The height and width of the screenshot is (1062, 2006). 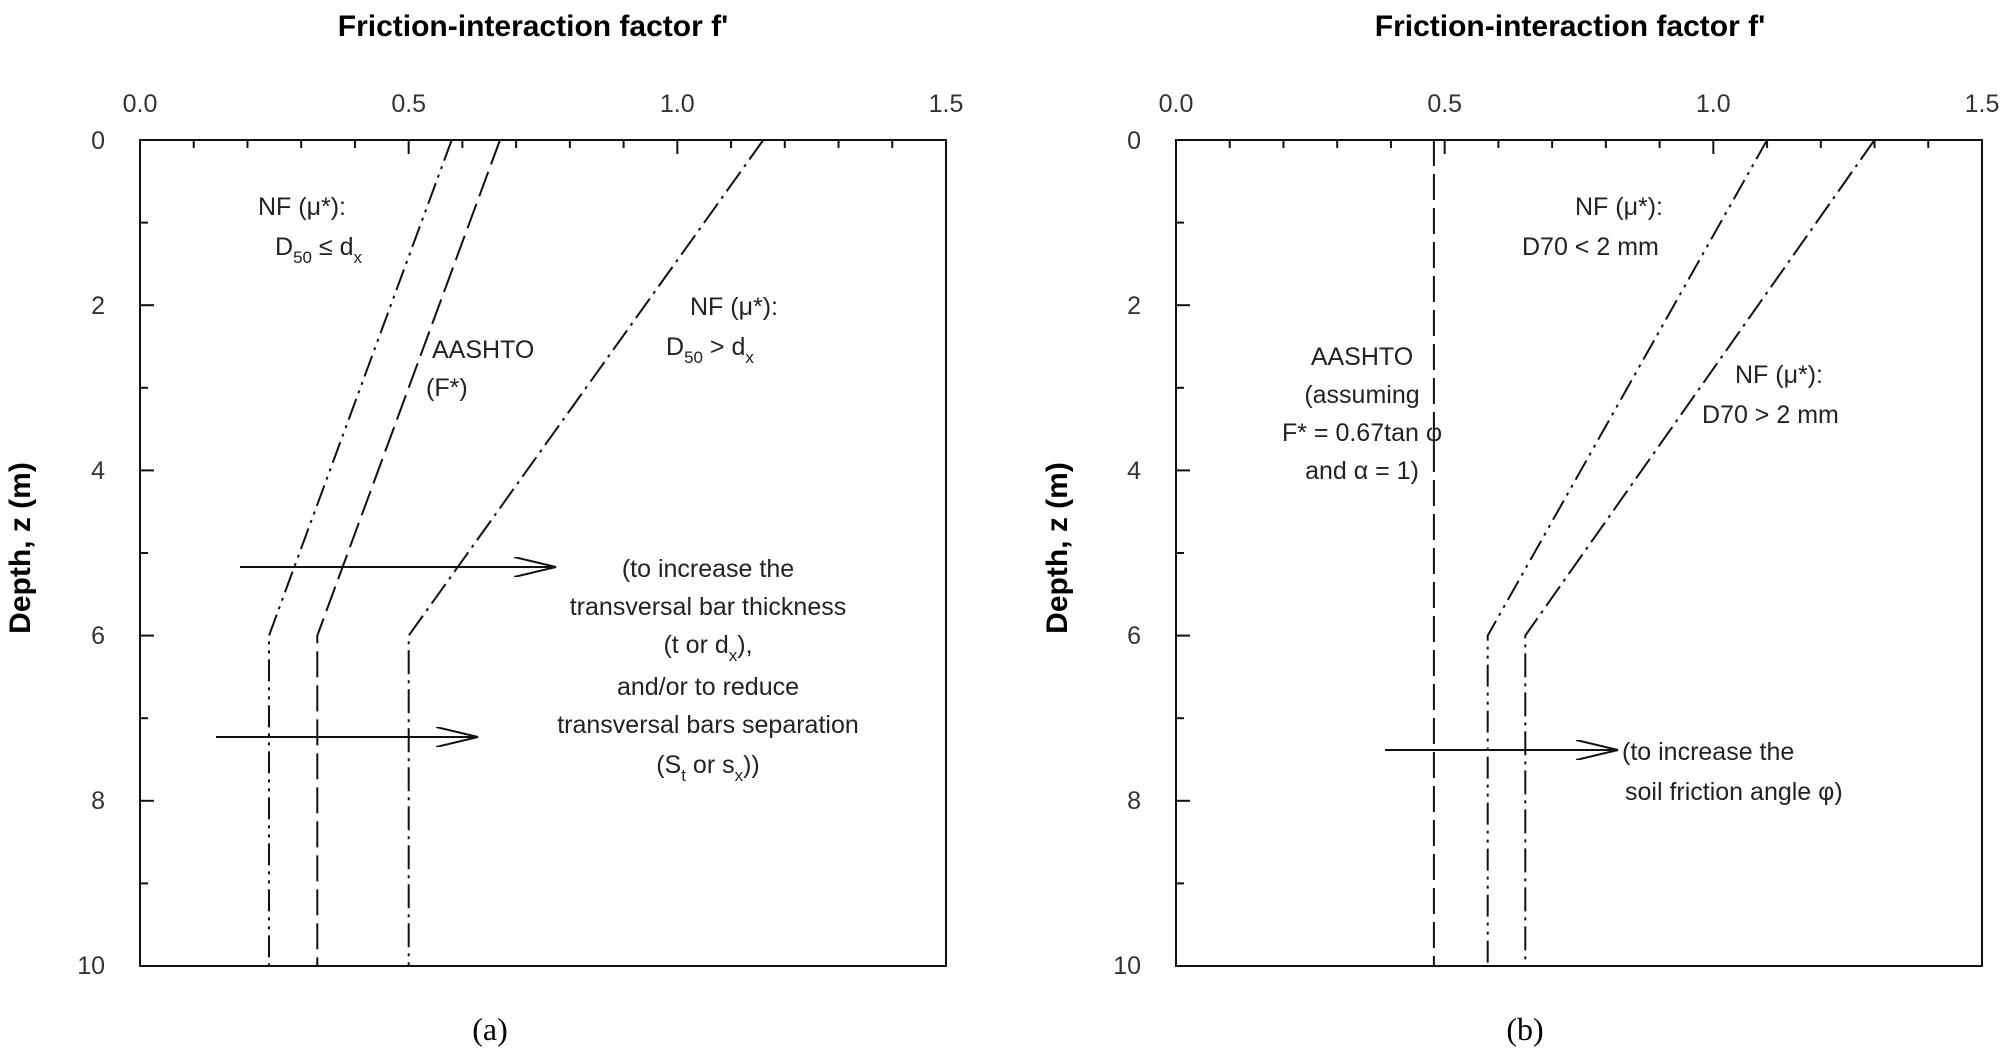 What do you see at coordinates (1734, 792) in the screenshot?
I see `arrow-b-text-2: soil friction angle φ)` at bounding box center [1734, 792].